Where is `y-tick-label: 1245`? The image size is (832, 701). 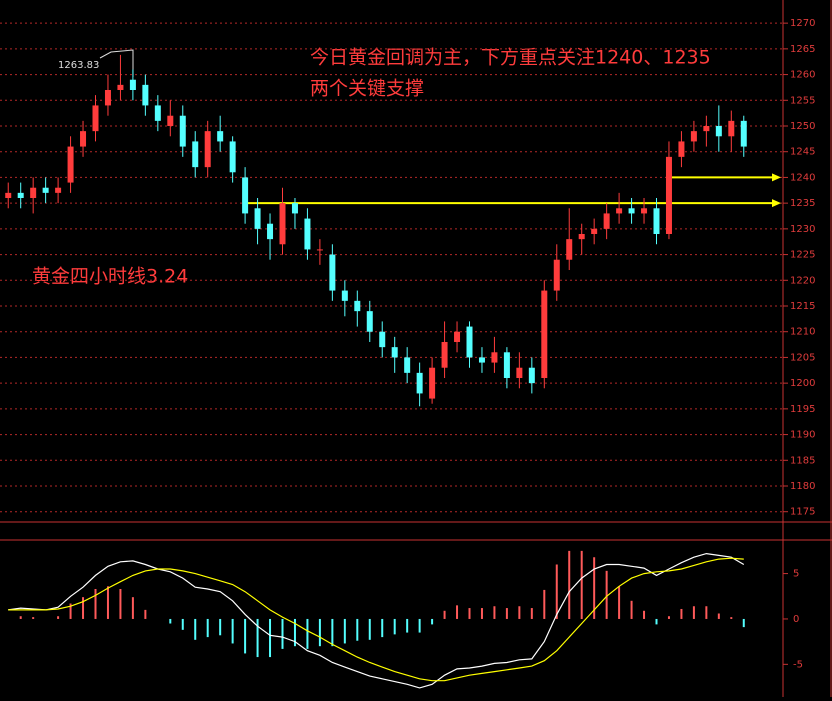 y-tick-label: 1245 is located at coordinates (802, 152).